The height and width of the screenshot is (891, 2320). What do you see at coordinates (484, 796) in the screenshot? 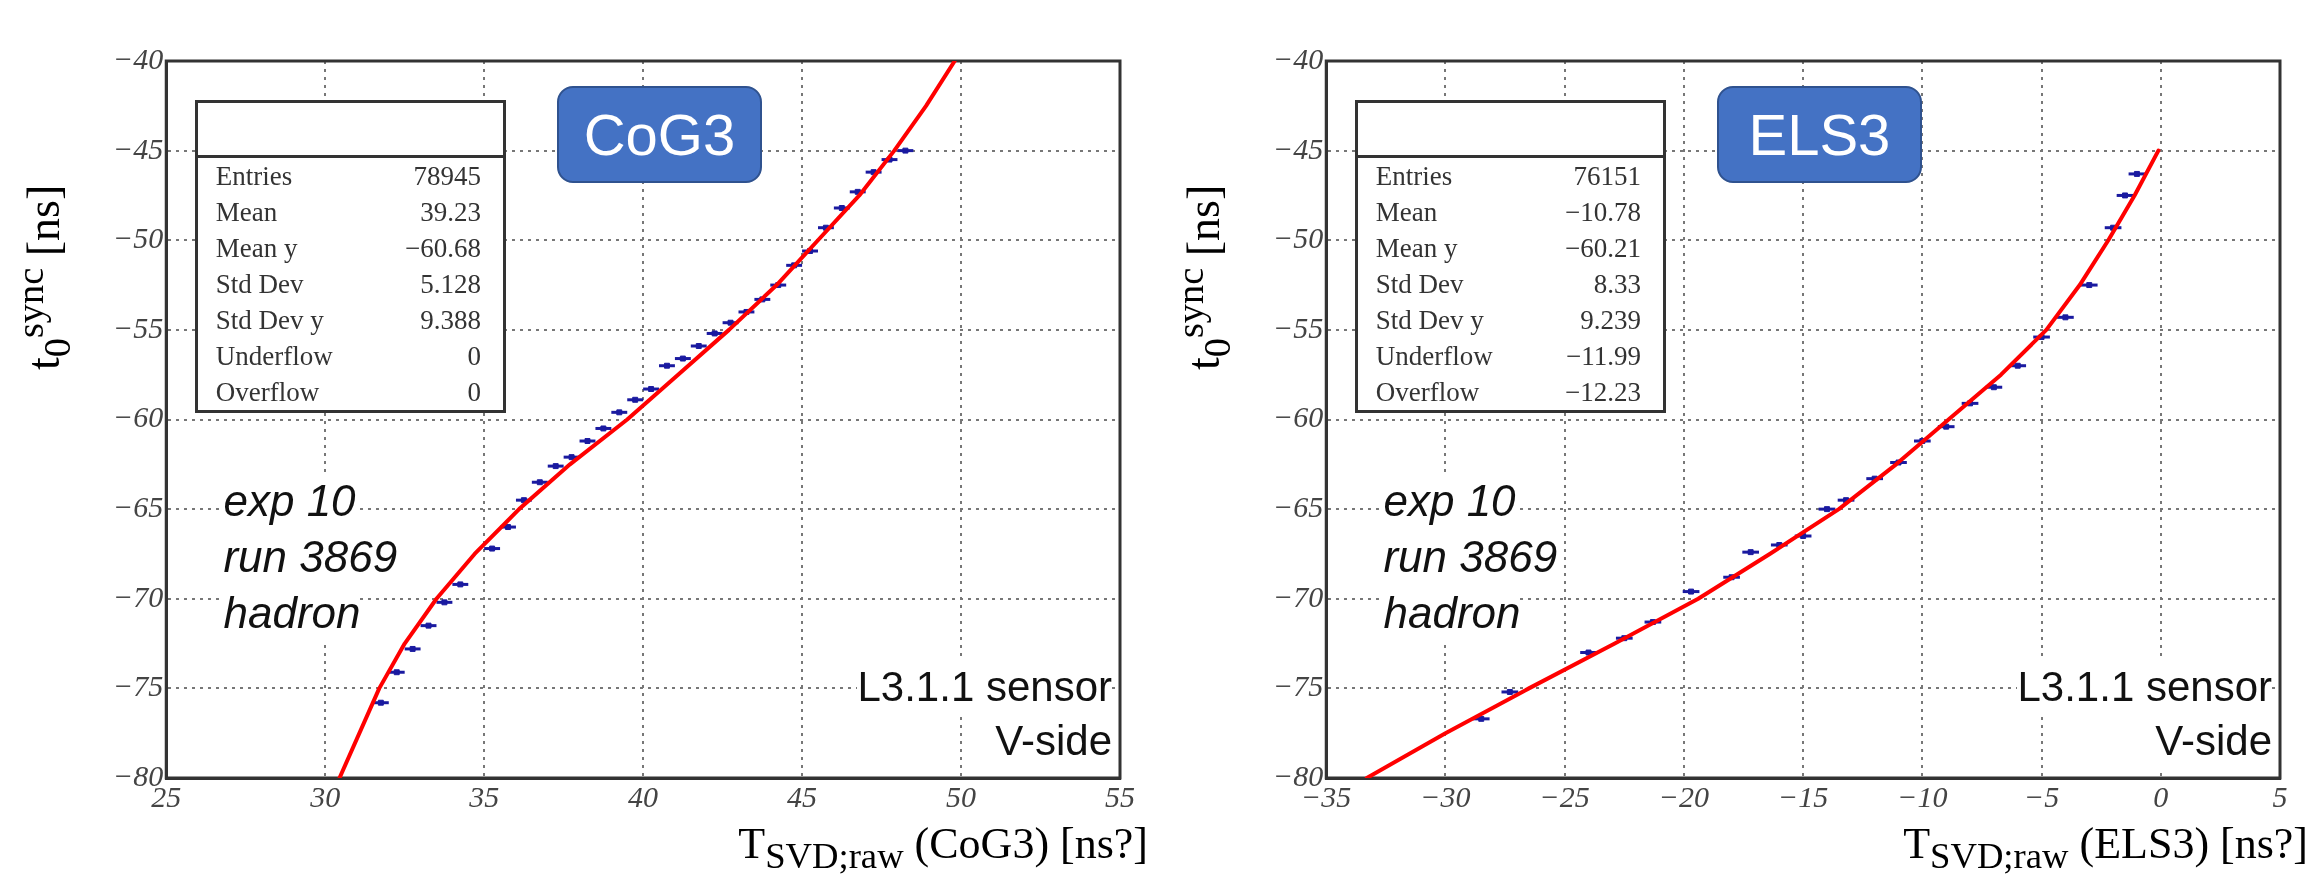
I see `x-tick-label: 35` at bounding box center [484, 796].